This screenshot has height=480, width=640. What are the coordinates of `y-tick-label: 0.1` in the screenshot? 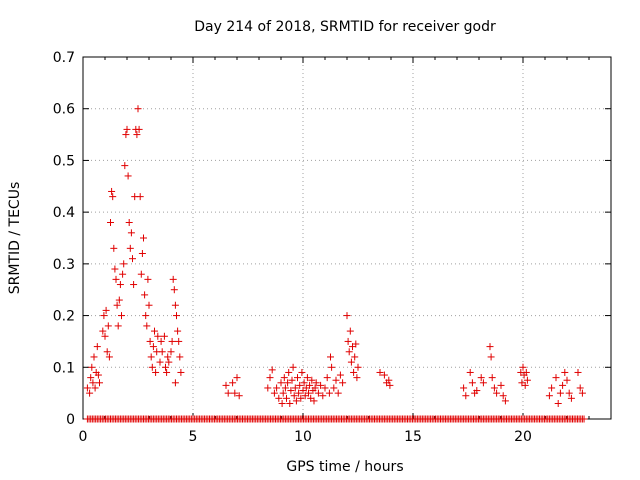 It's located at (64, 368).